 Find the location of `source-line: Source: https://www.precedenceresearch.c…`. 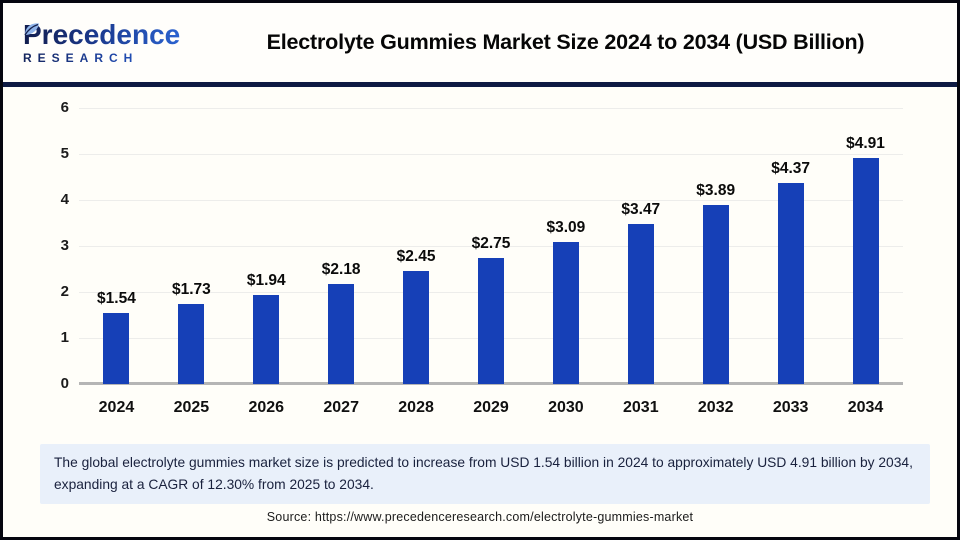

source-line: Source: https://www.precedenceresearch.c… is located at coordinates (480, 517).